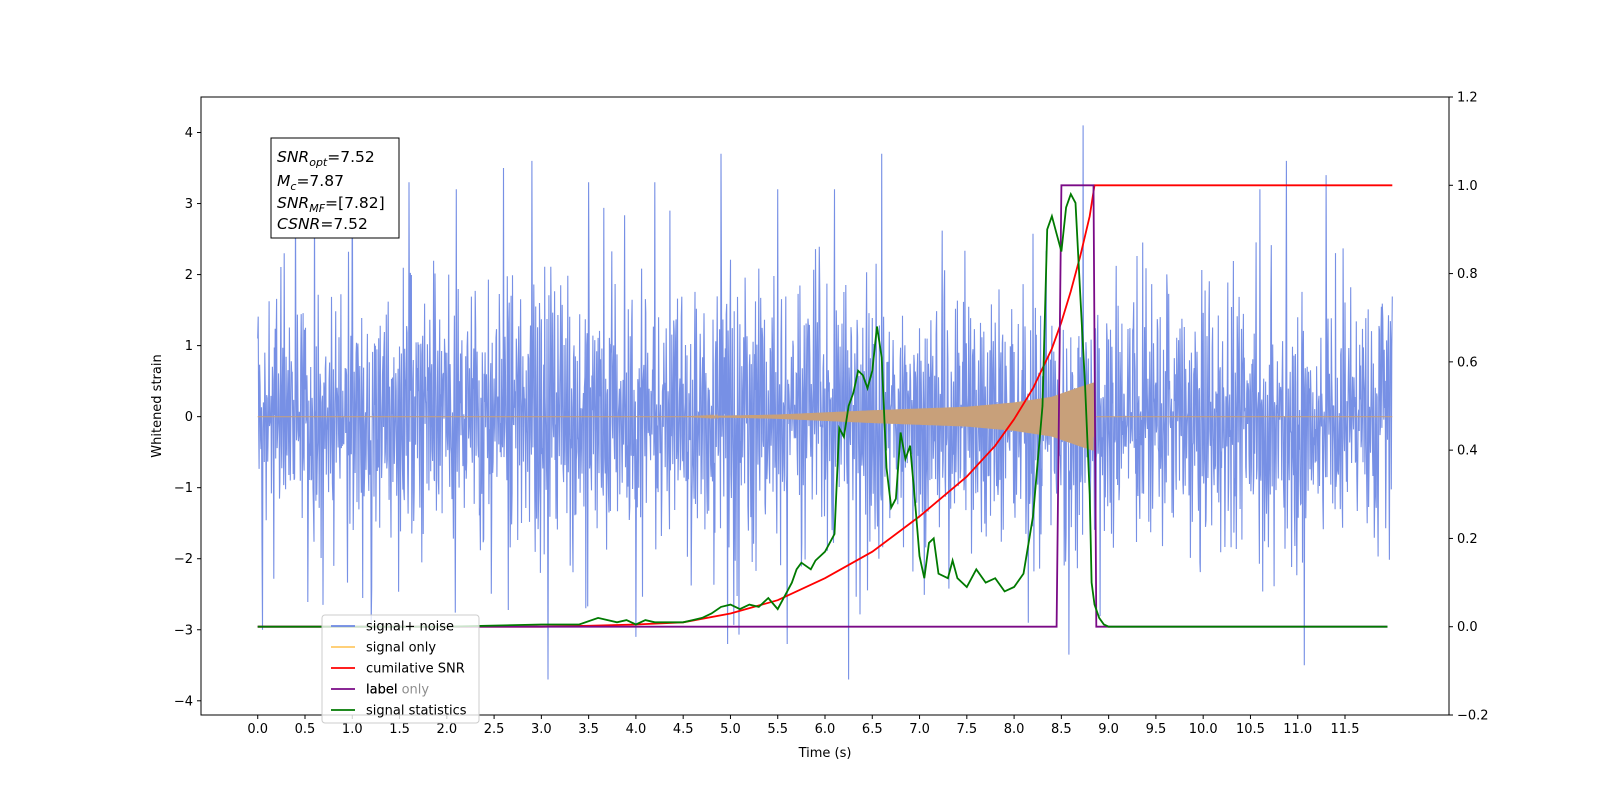  What do you see at coordinates (446, 729) in the screenshot?
I see `x-tick-label: 2.0` at bounding box center [446, 729].